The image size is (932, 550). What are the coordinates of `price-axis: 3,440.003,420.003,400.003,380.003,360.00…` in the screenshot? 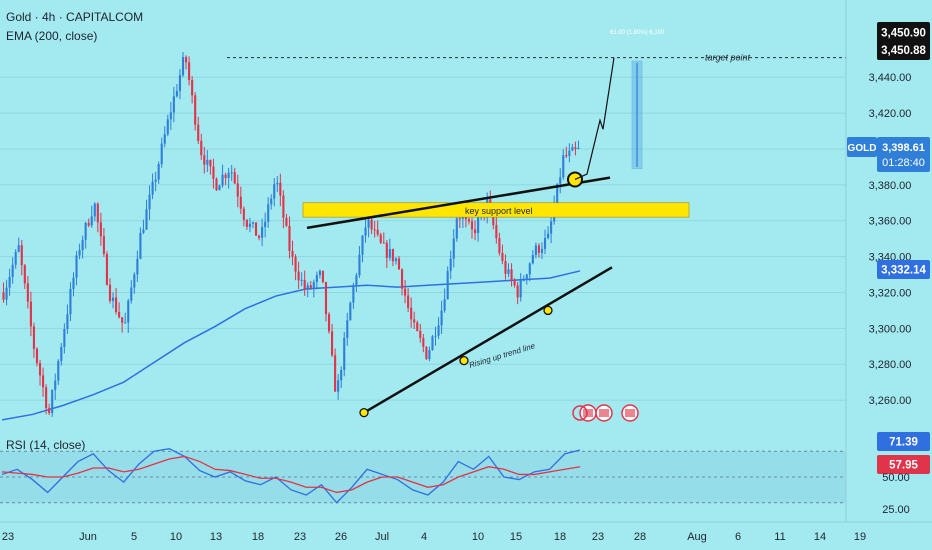 It's located at (887, 261).